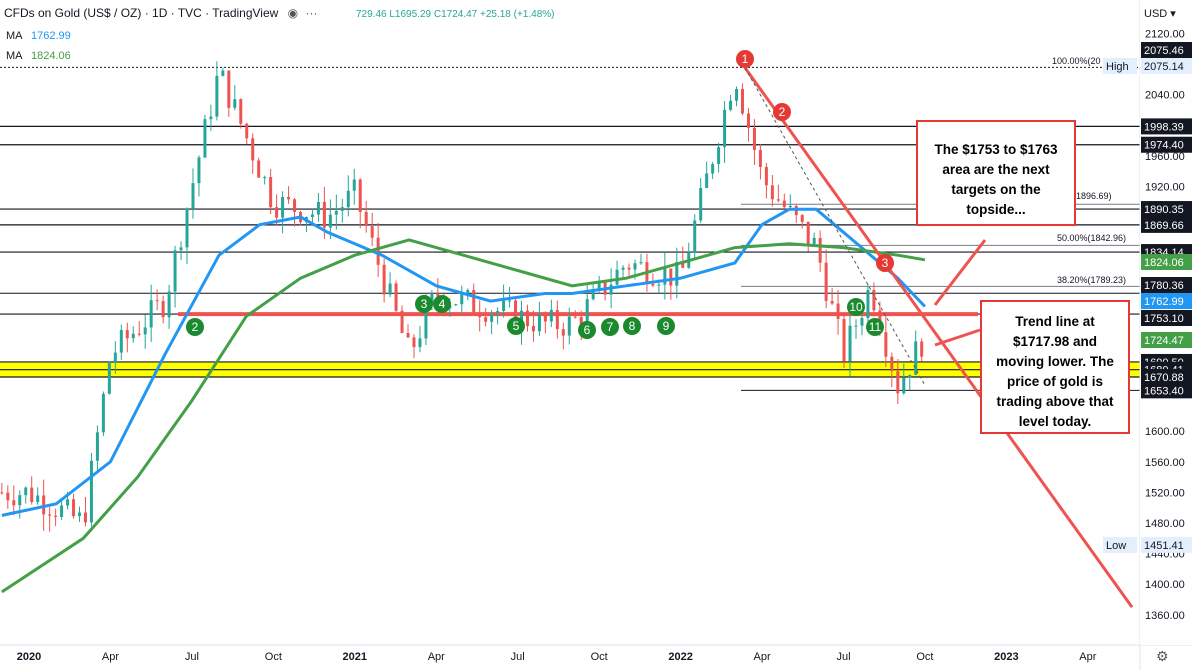  What do you see at coordinates (957, 337) in the screenshot?
I see `trendline-arrow` at bounding box center [957, 337].